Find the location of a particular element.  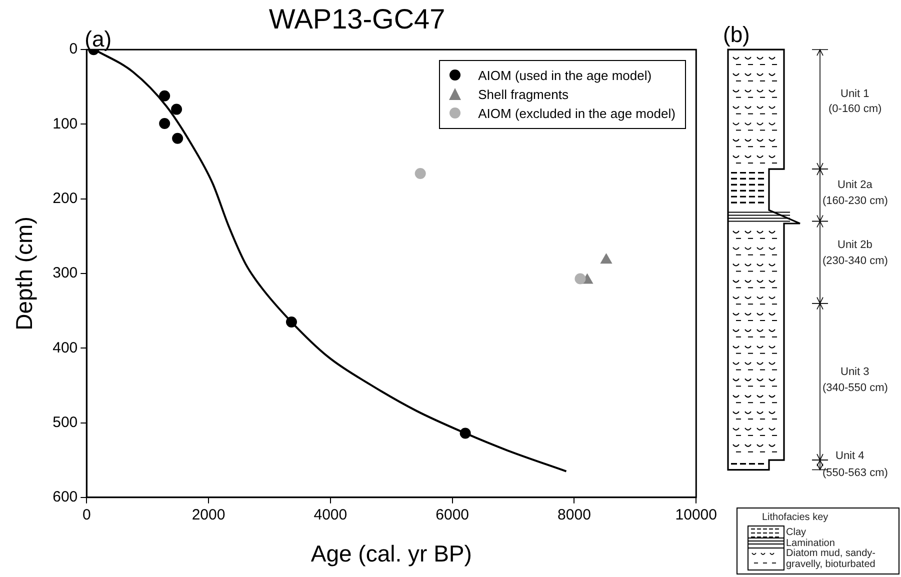

text: Lamination is located at coordinates (810, 543).